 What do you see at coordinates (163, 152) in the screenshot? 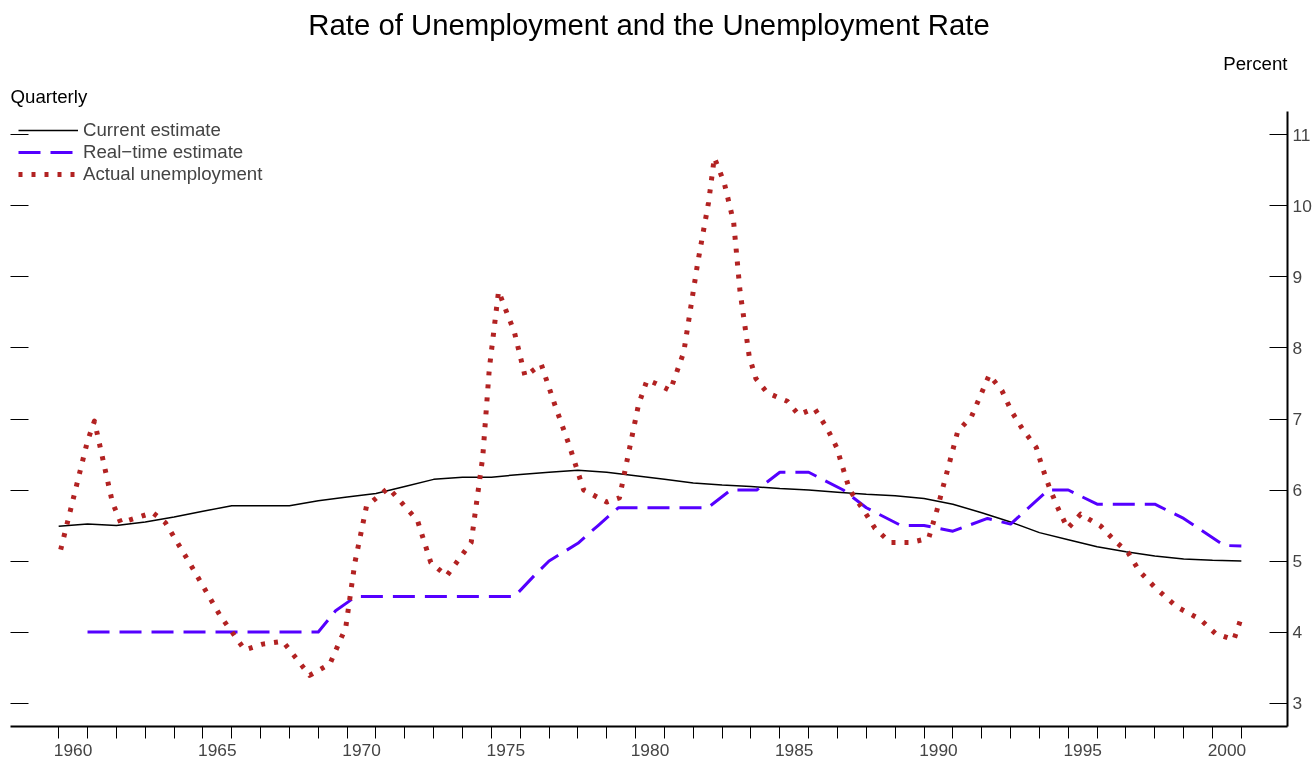
I see `legend-label: Real−time estimate` at bounding box center [163, 152].